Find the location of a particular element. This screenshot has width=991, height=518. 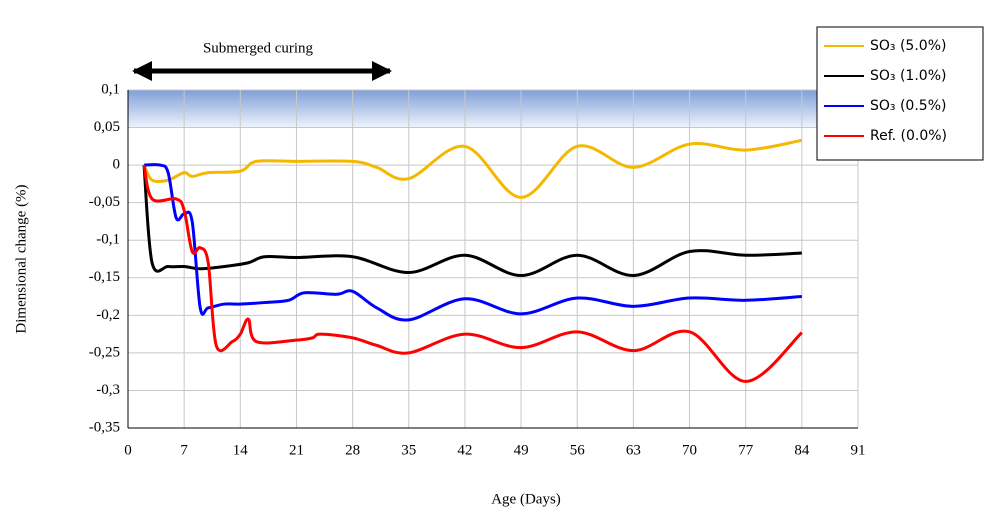

shaded-band is located at coordinates (493, 108).